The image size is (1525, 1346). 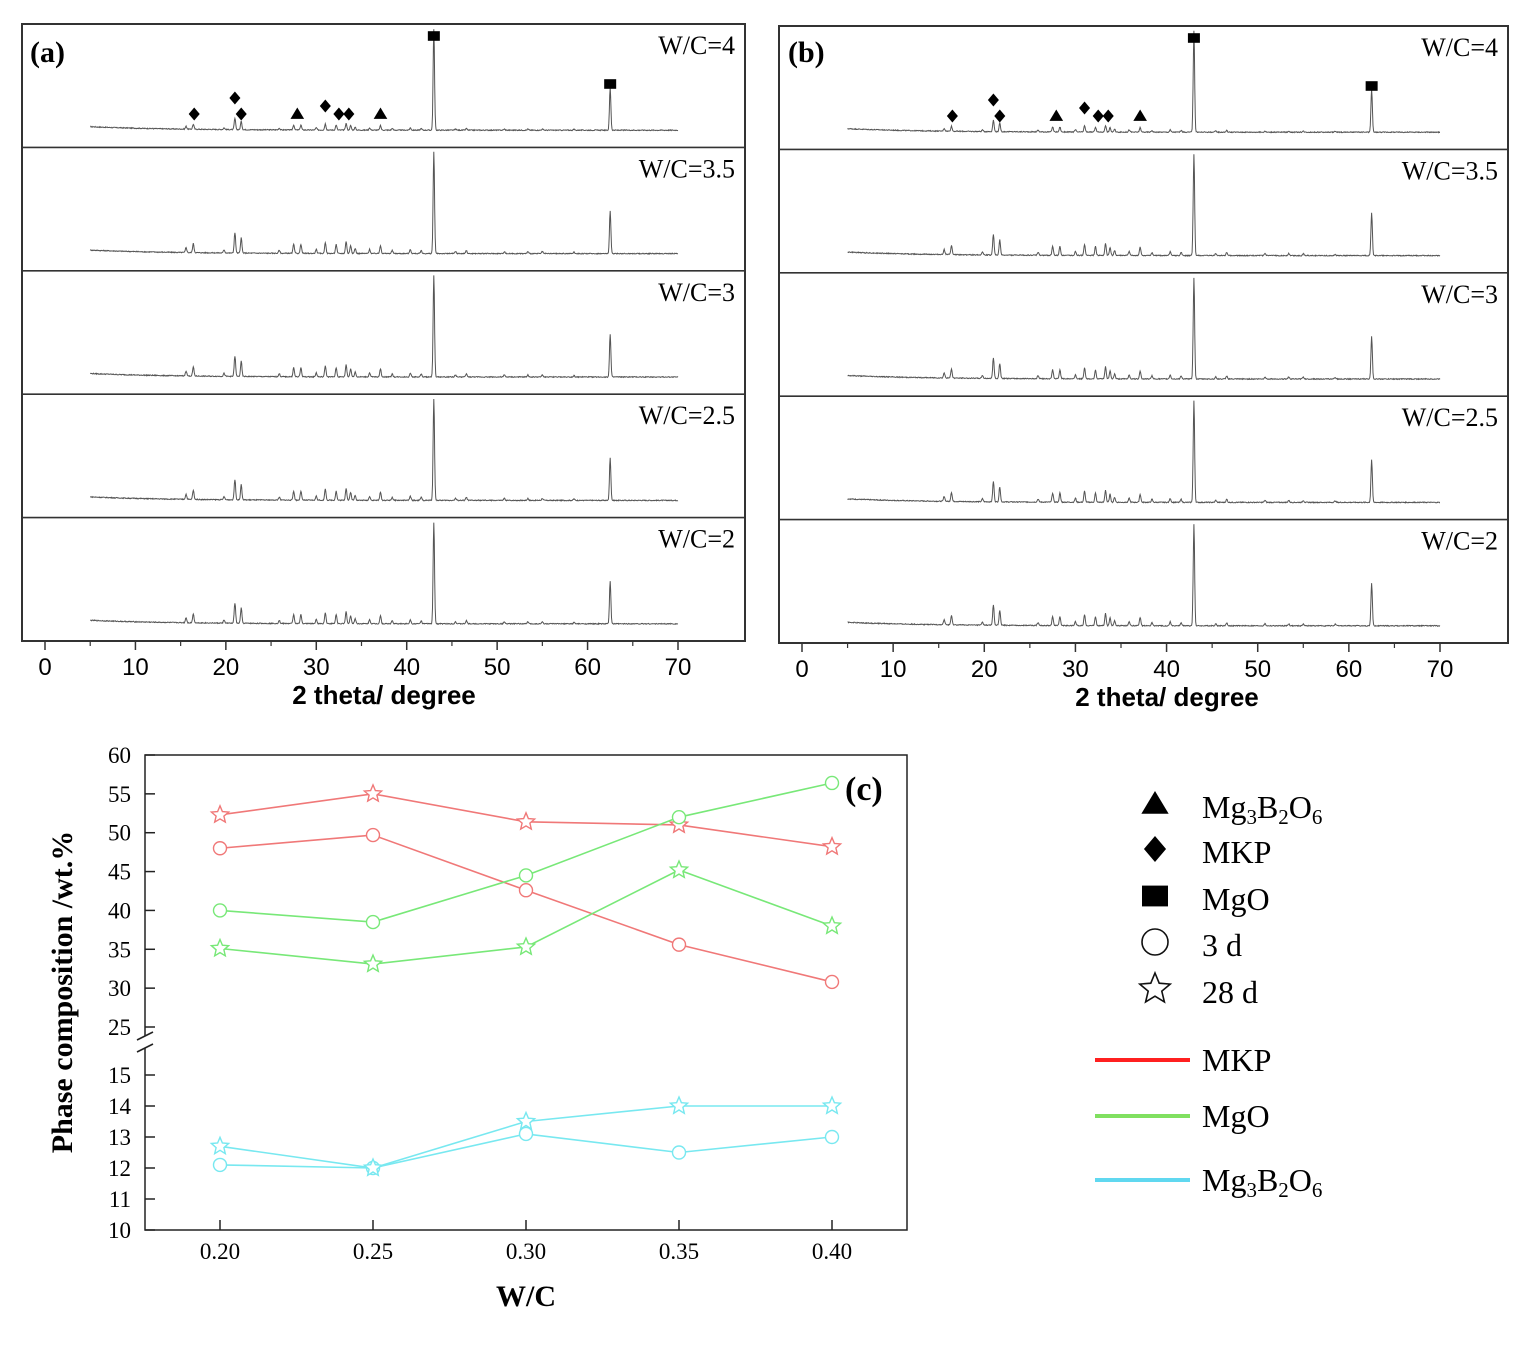 What do you see at coordinates (120, 1199) in the screenshot?
I see `y-tick-label: 11` at bounding box center [120, 1199].